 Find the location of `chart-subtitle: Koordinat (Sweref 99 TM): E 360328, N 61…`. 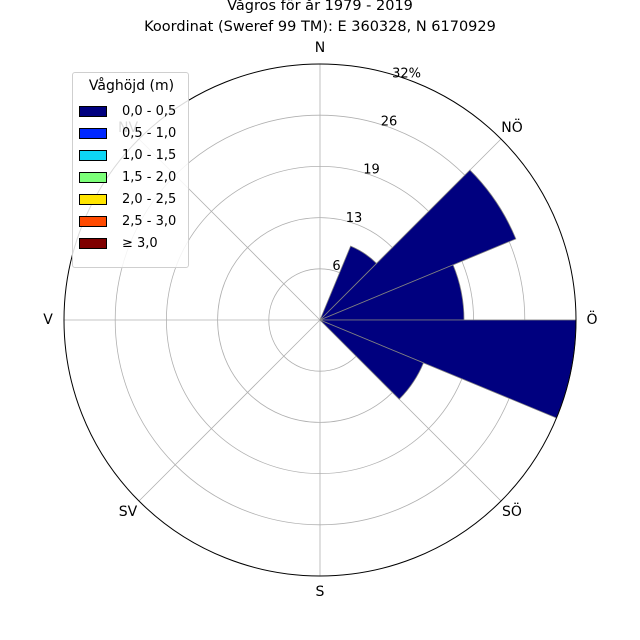

chart-subtitle: Koordinat (Sweref 99 TM): E 360328, N 61… is located at coordinates (320, 27).